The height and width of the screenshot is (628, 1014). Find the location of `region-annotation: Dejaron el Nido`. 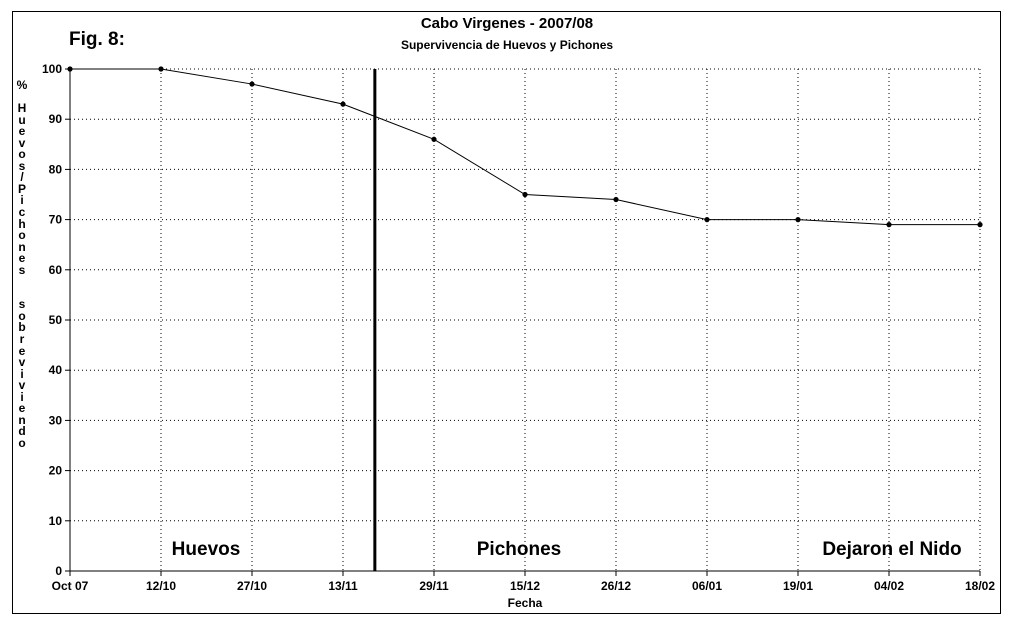

region-annotation: Dejaron el Nido is located at coordinates (891, 549).